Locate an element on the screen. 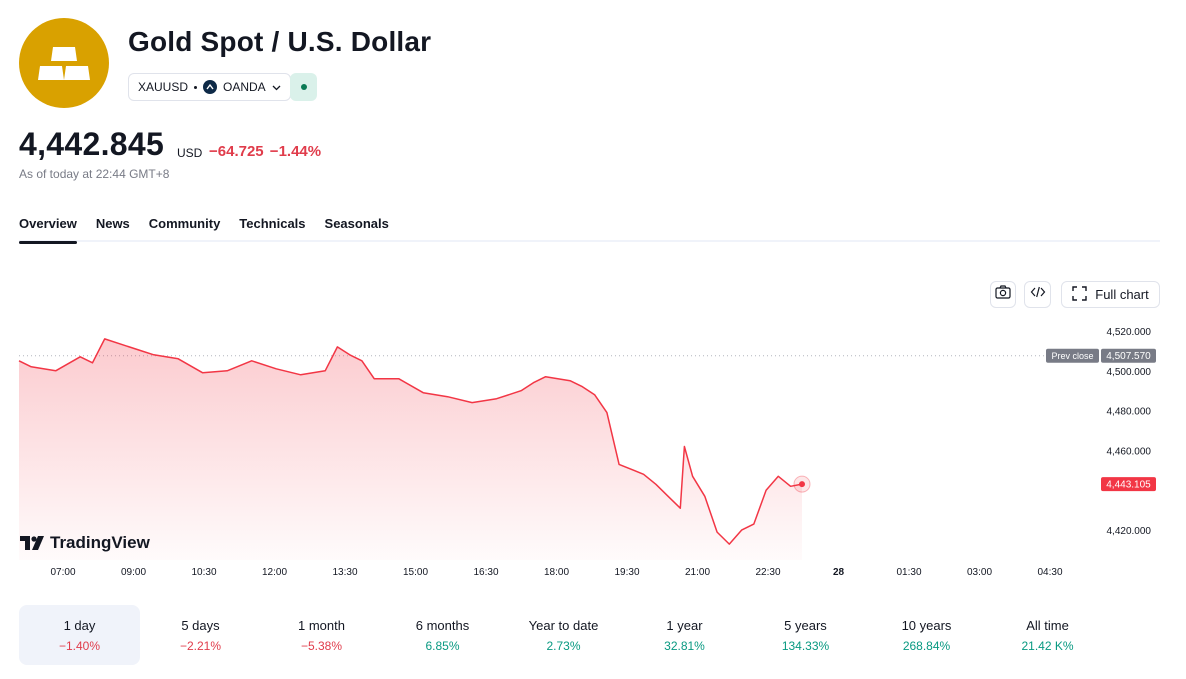 The height and width of the screenshot is (679, 1186). x-tick-label: 15:00 is located at coordinates (415, 572).